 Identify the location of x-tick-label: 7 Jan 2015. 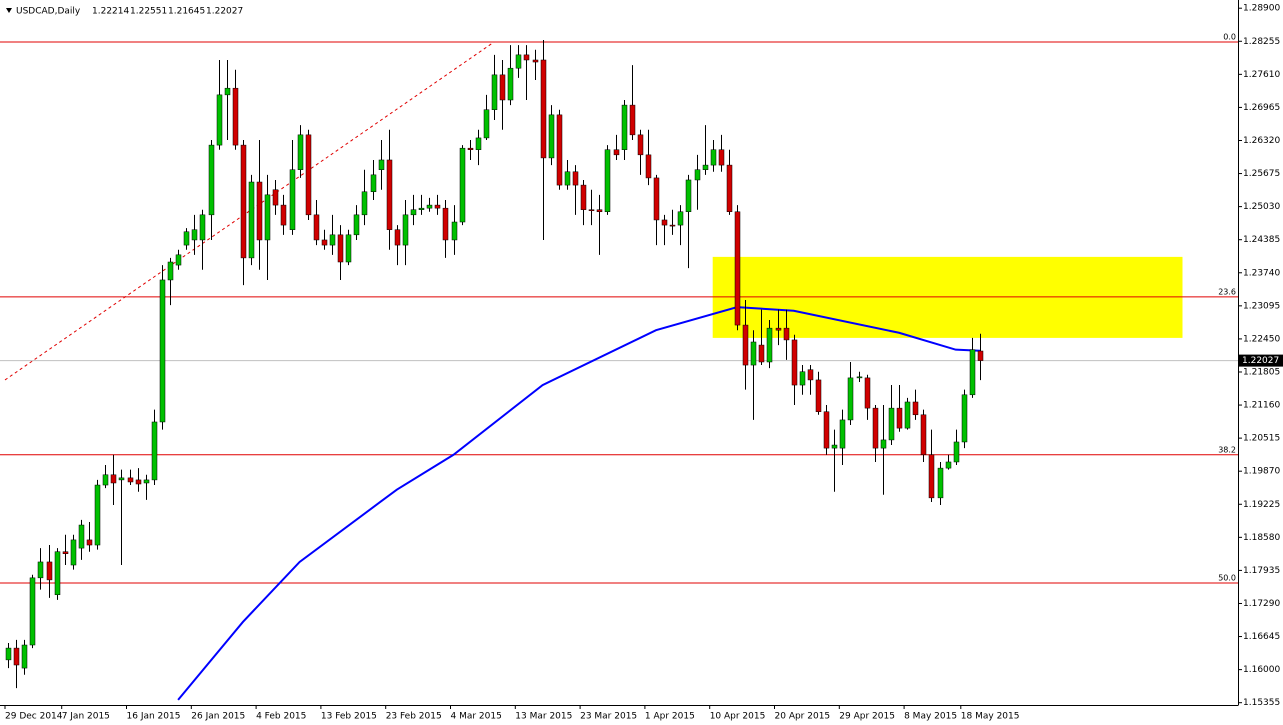
(86, 717).